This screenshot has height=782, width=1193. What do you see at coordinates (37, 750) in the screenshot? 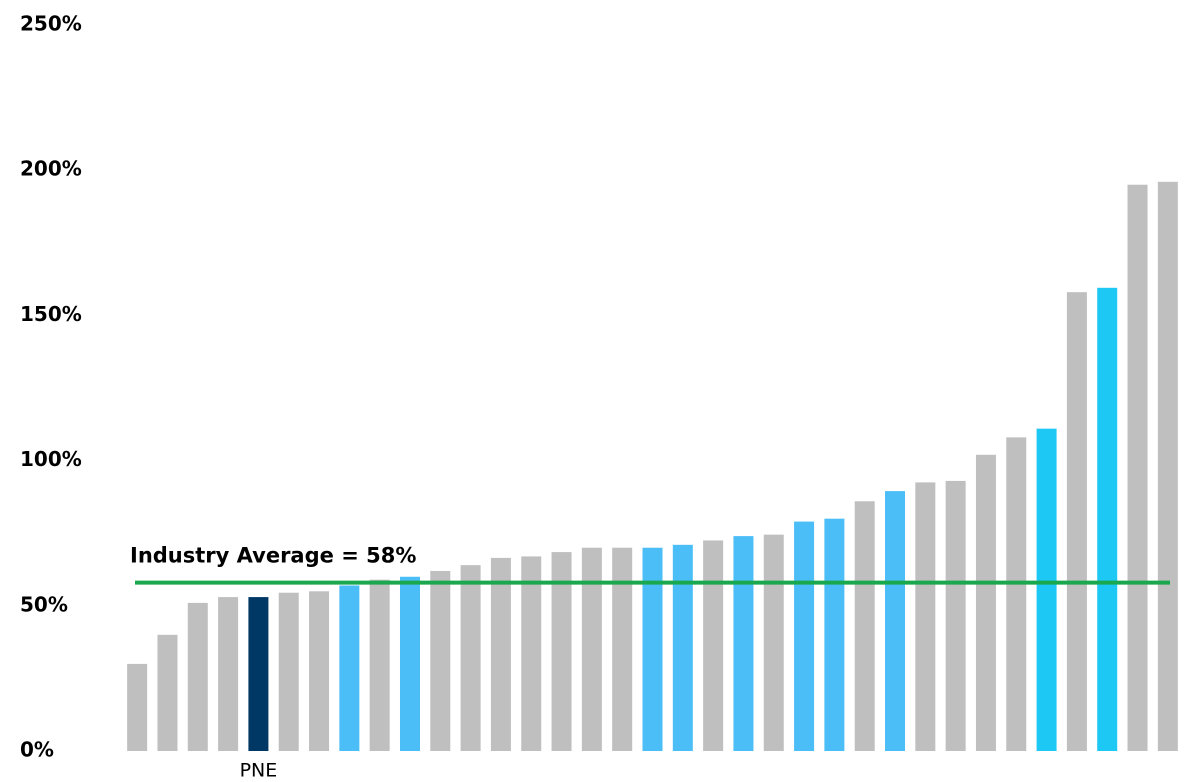
I see `y-tick-label: 0%` at bounding box center [37, 750].